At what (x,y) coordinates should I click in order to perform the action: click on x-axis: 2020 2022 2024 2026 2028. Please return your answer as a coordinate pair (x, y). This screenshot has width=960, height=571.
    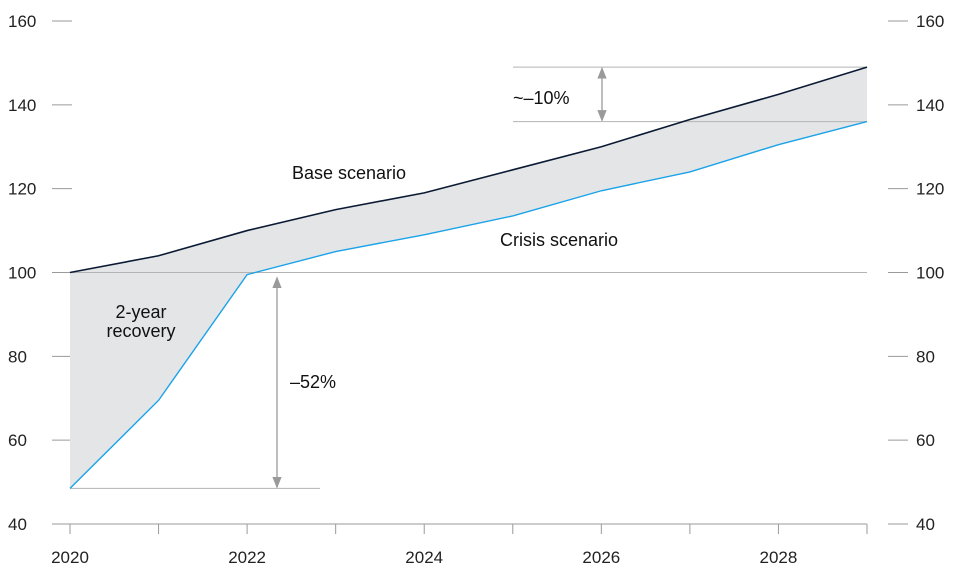
    Looking at the image, I should click on (459, 545).